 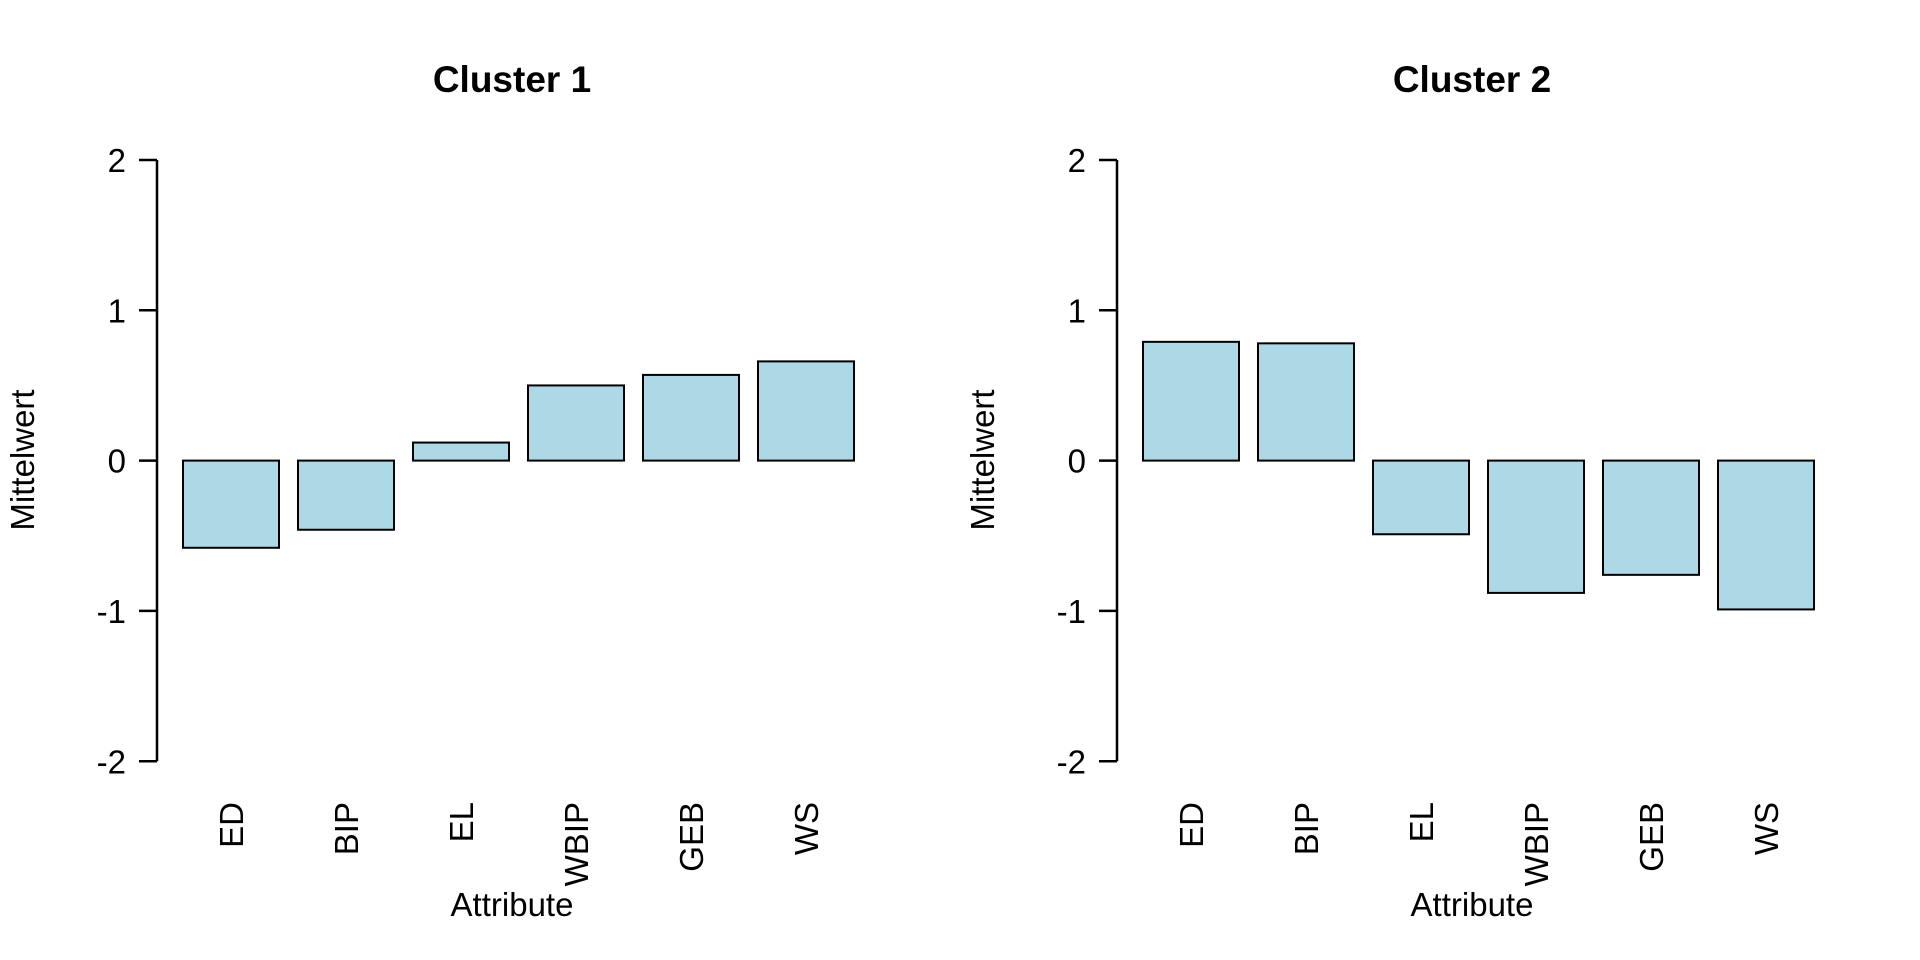 I want to click on chart-title: Cluster 2, so click(x=1472, y=79).